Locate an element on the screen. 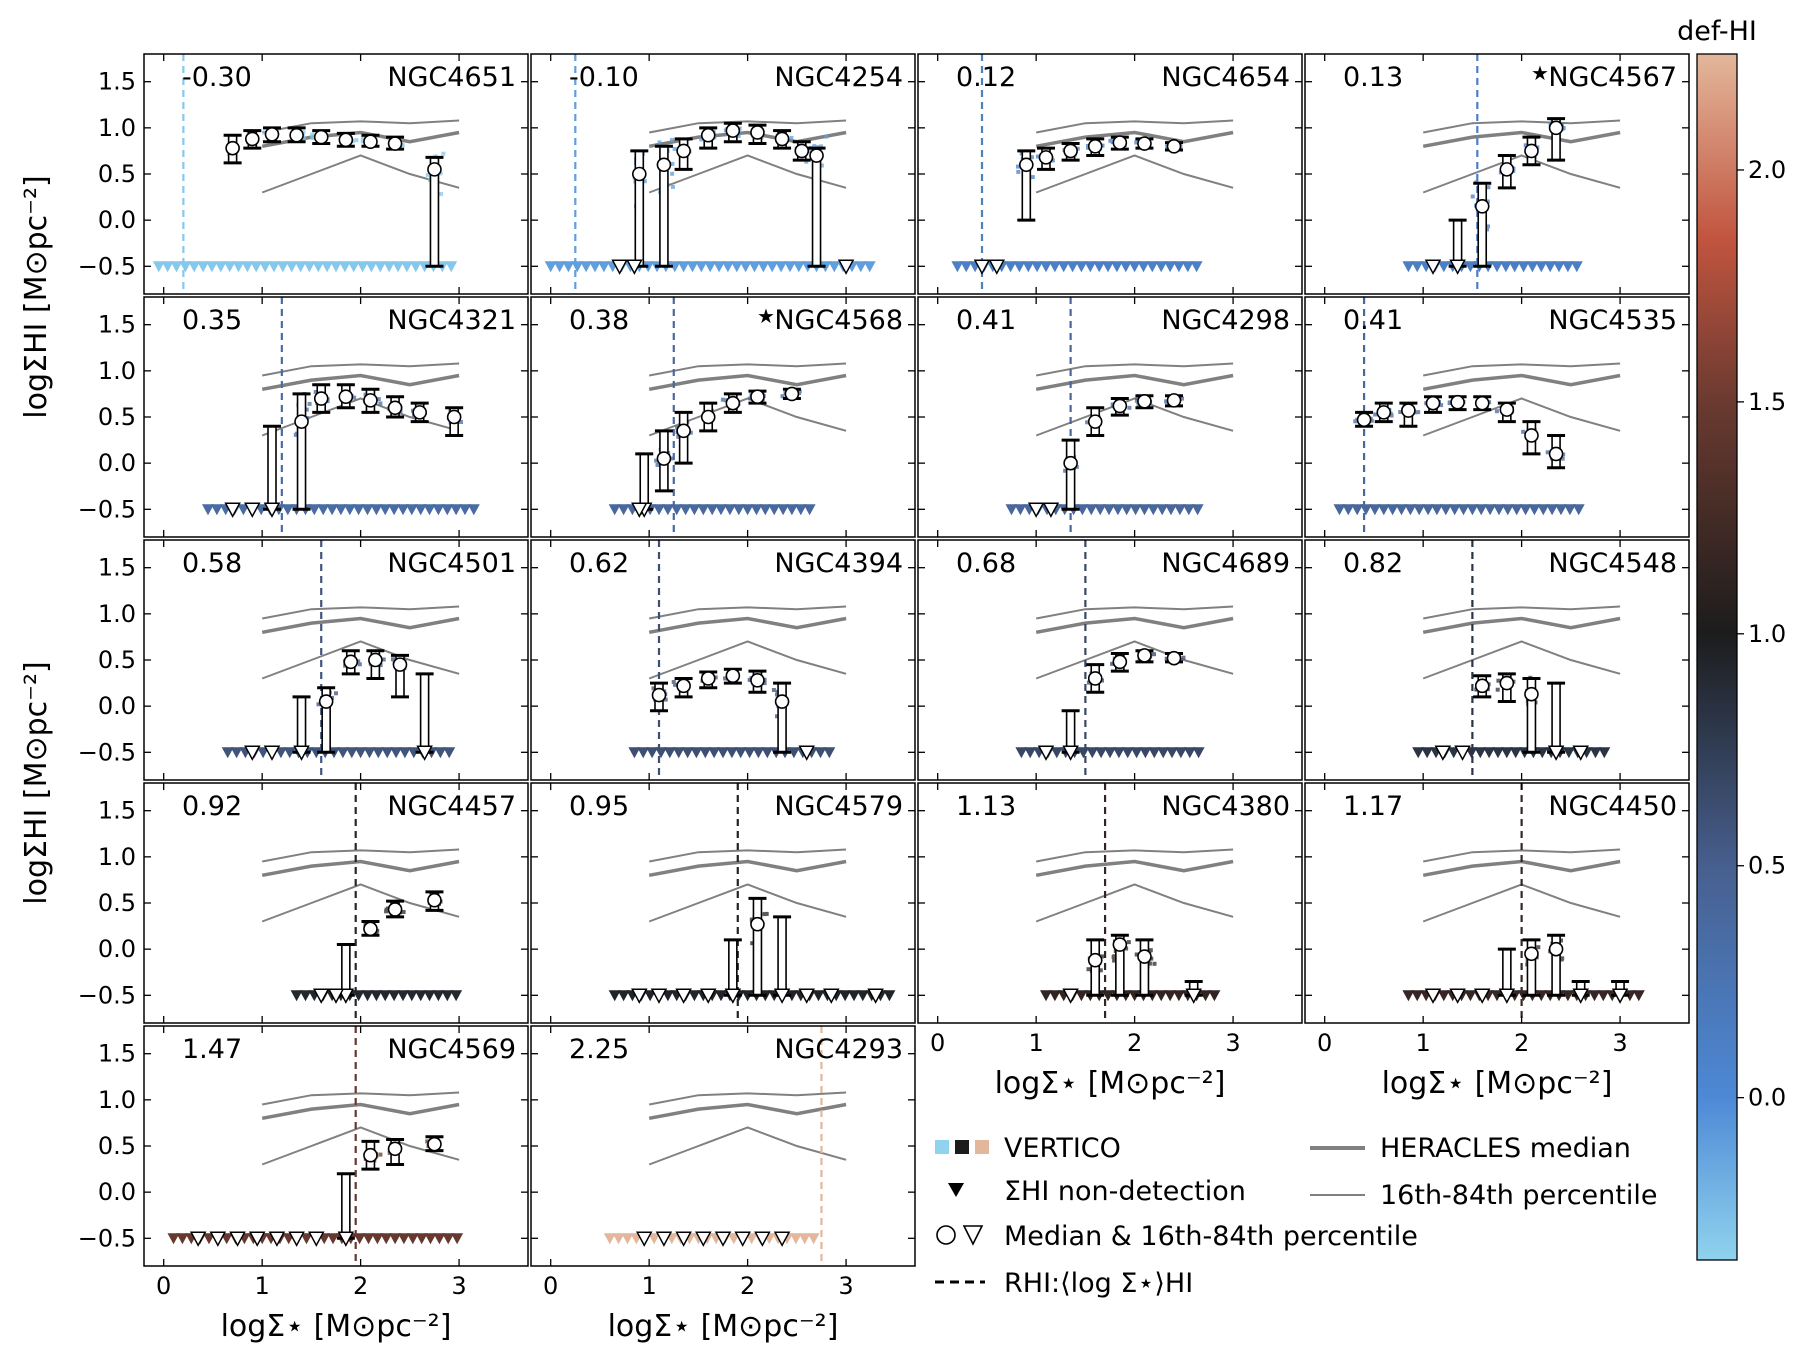 Image resolution: width=1800 pixels, height=1350 pixels. galaxy-name-label: NGC4535 is located at coordinates (1612, 320).